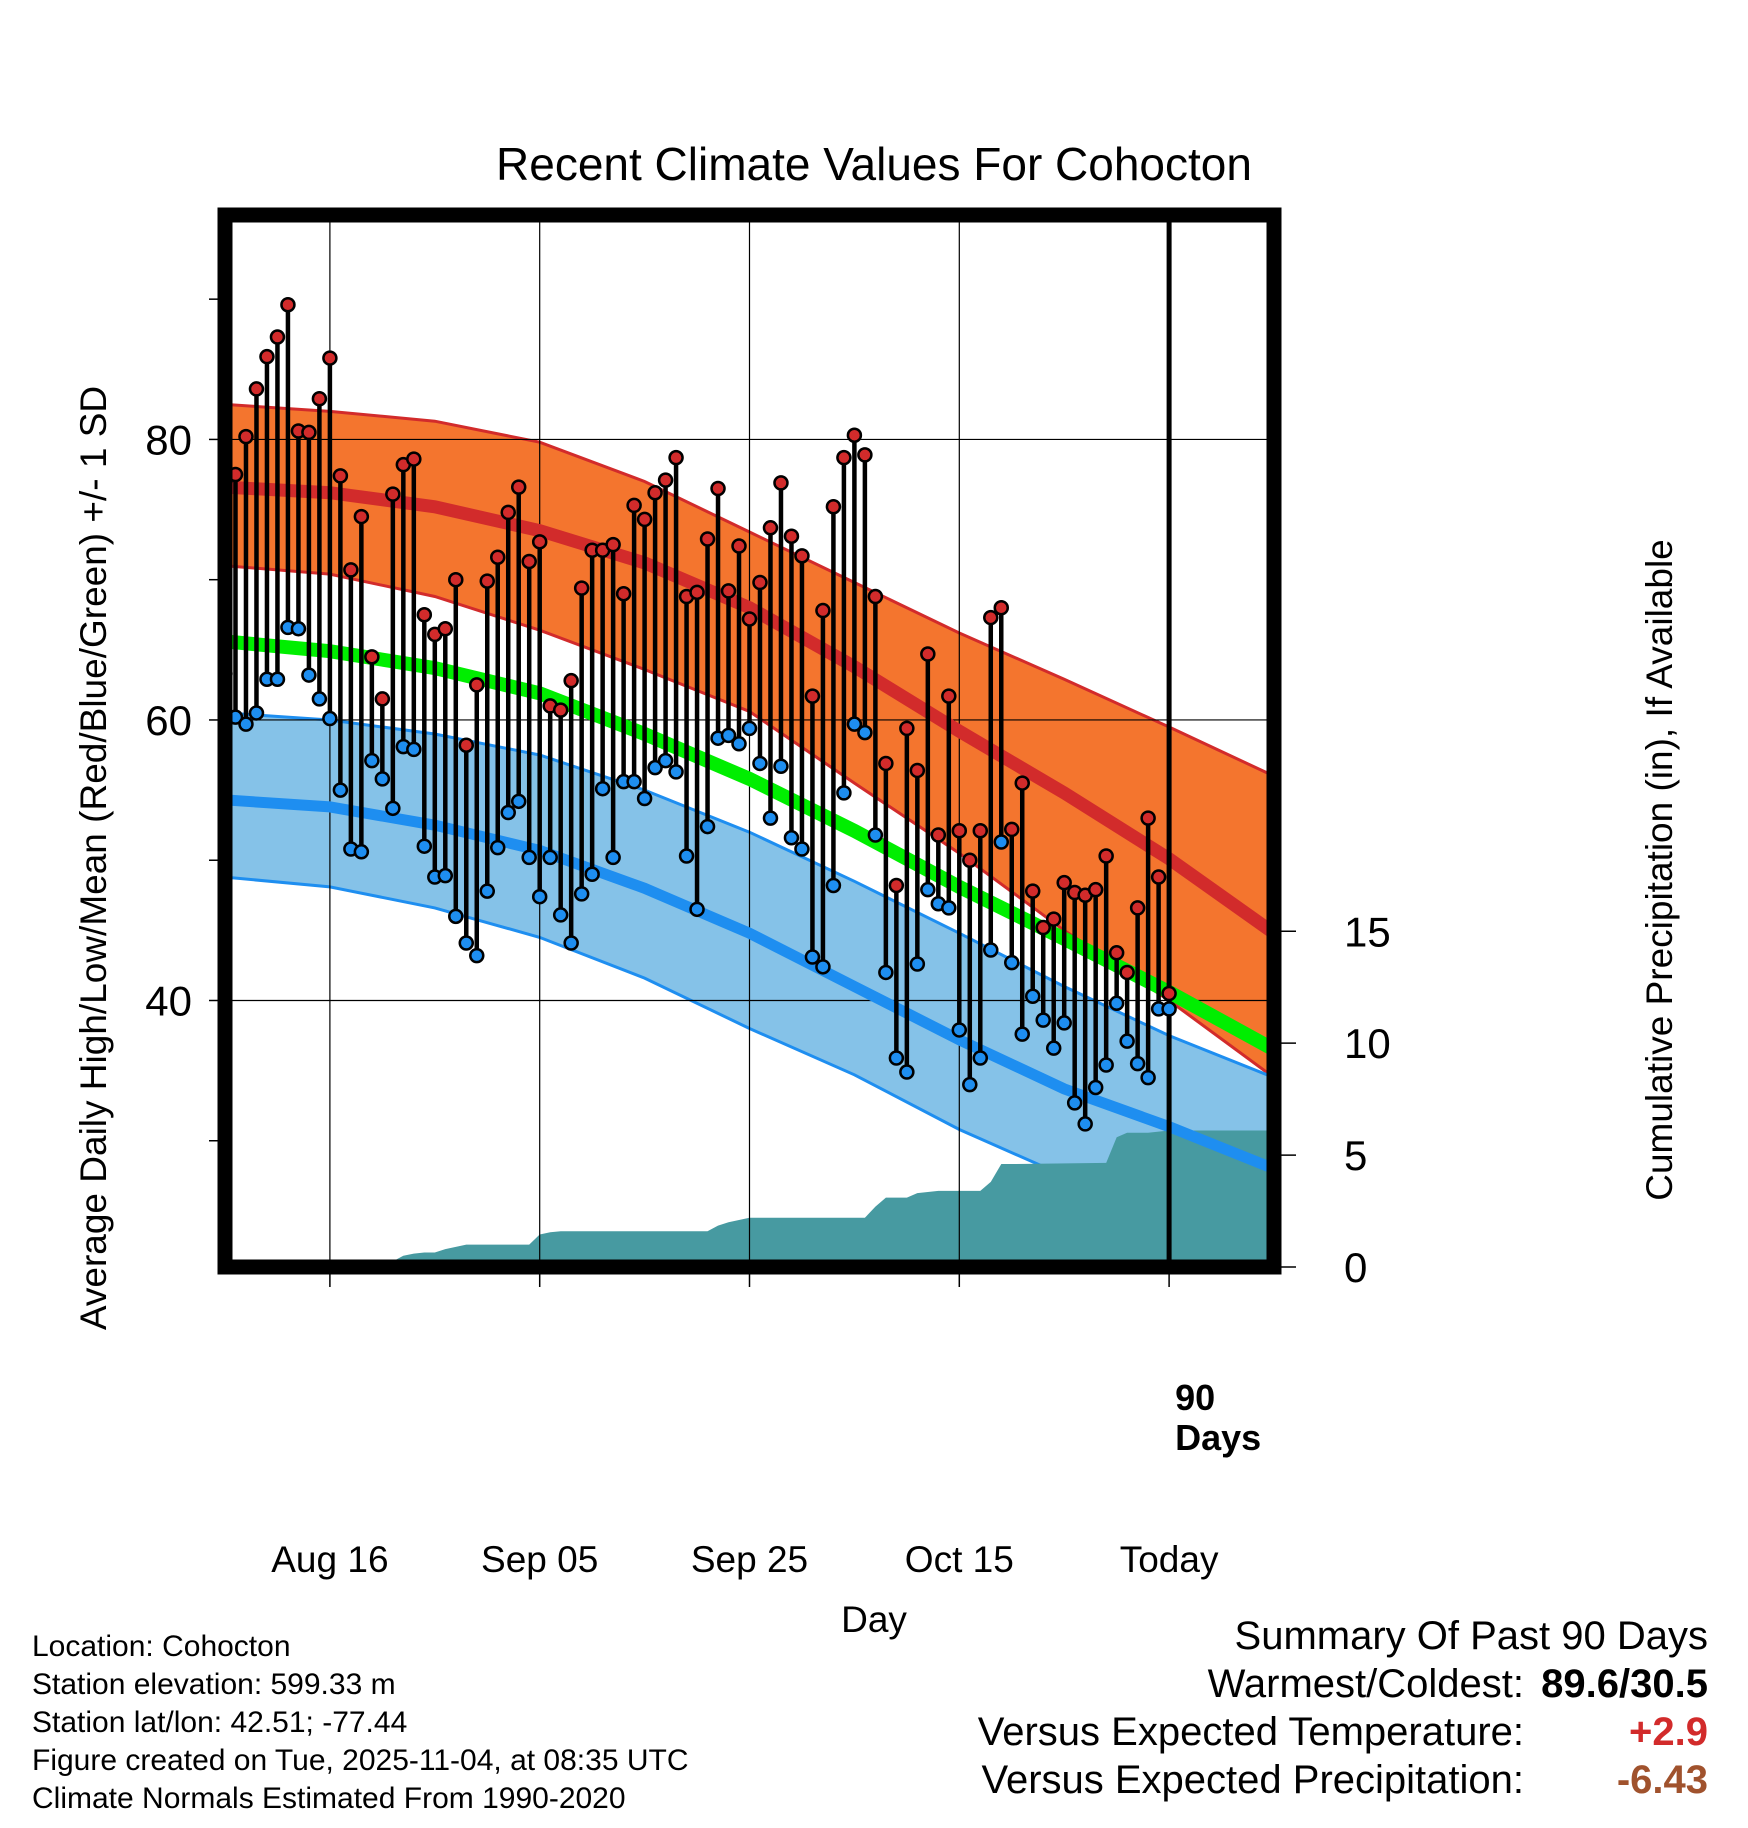  Describe the element at coordinates (1250, 1732) in the screenshot. I see `temp-label: Versus Expected Temperature:` at that location.